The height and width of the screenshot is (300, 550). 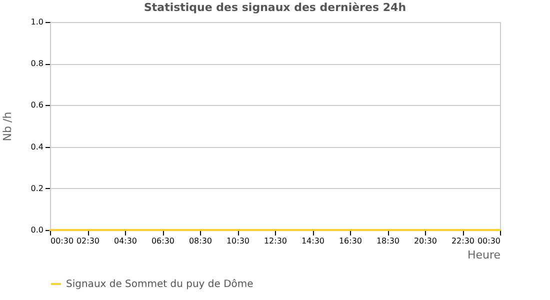 What do you see at coordinates (88, 241) in the screenshot?
I see `x-tick-label: 02:30` at bounding box center [88, 241].